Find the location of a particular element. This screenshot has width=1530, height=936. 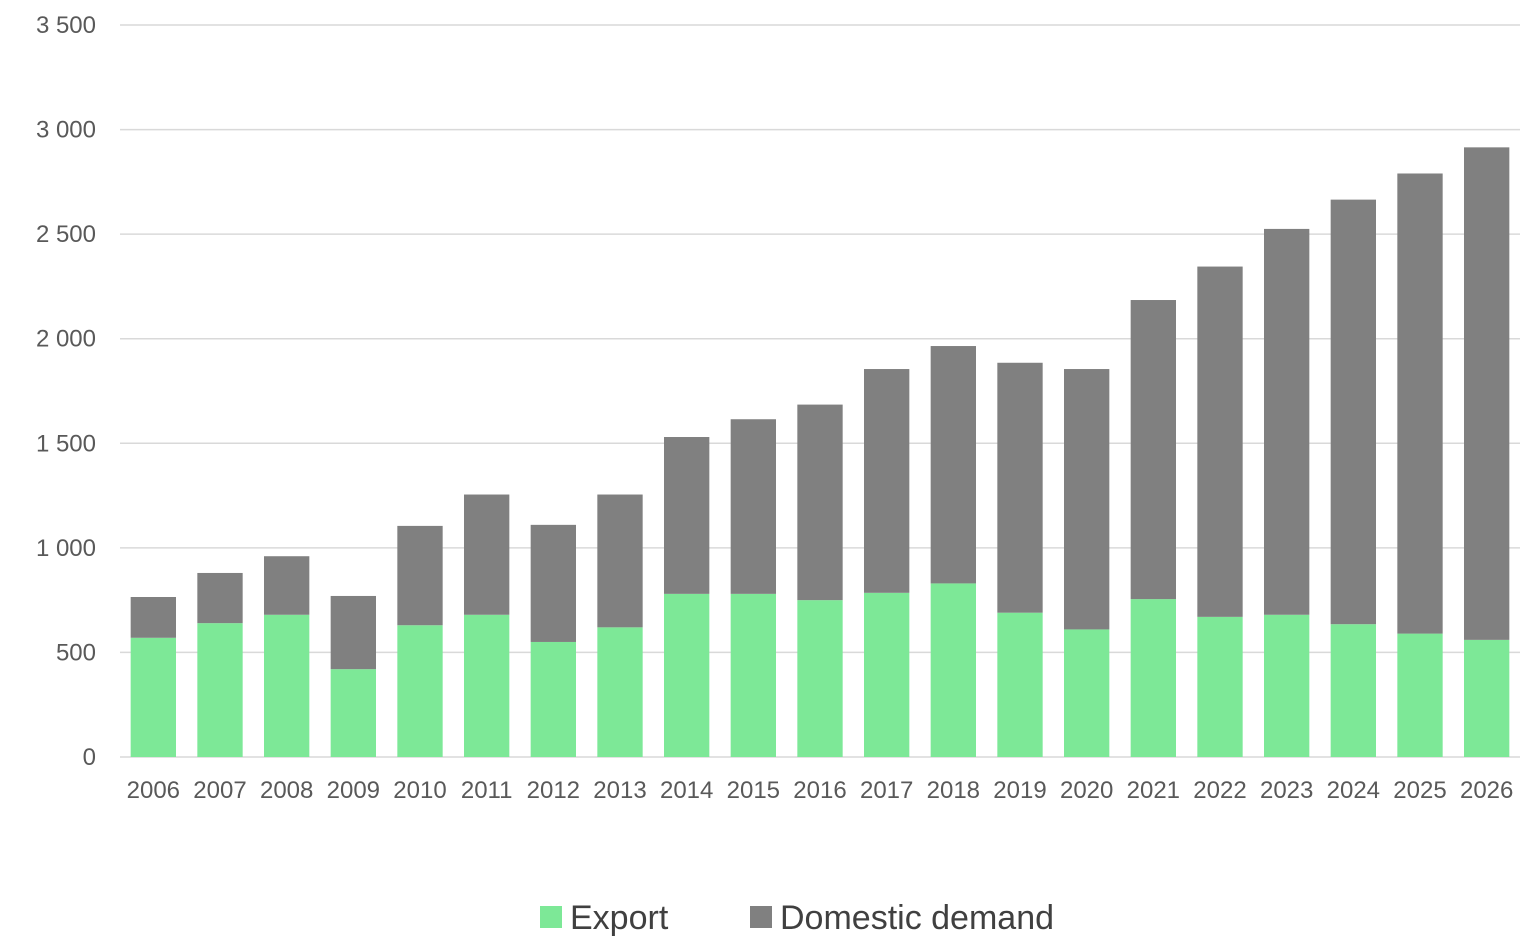

x-tick-label: 2016 is located at coordinates (819, 790).